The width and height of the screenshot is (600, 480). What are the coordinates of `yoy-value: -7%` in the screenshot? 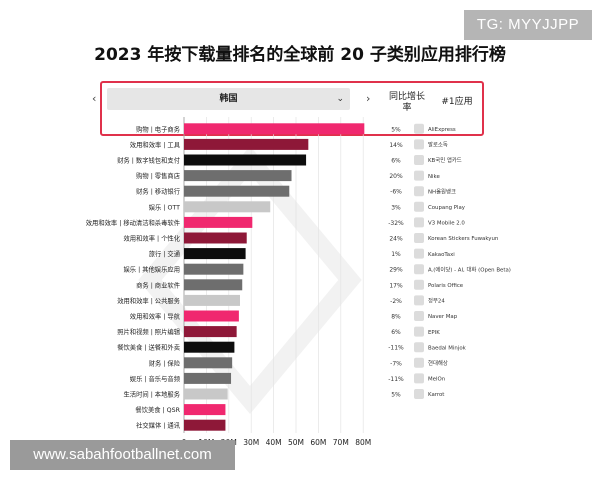 It's located at (396, 363).